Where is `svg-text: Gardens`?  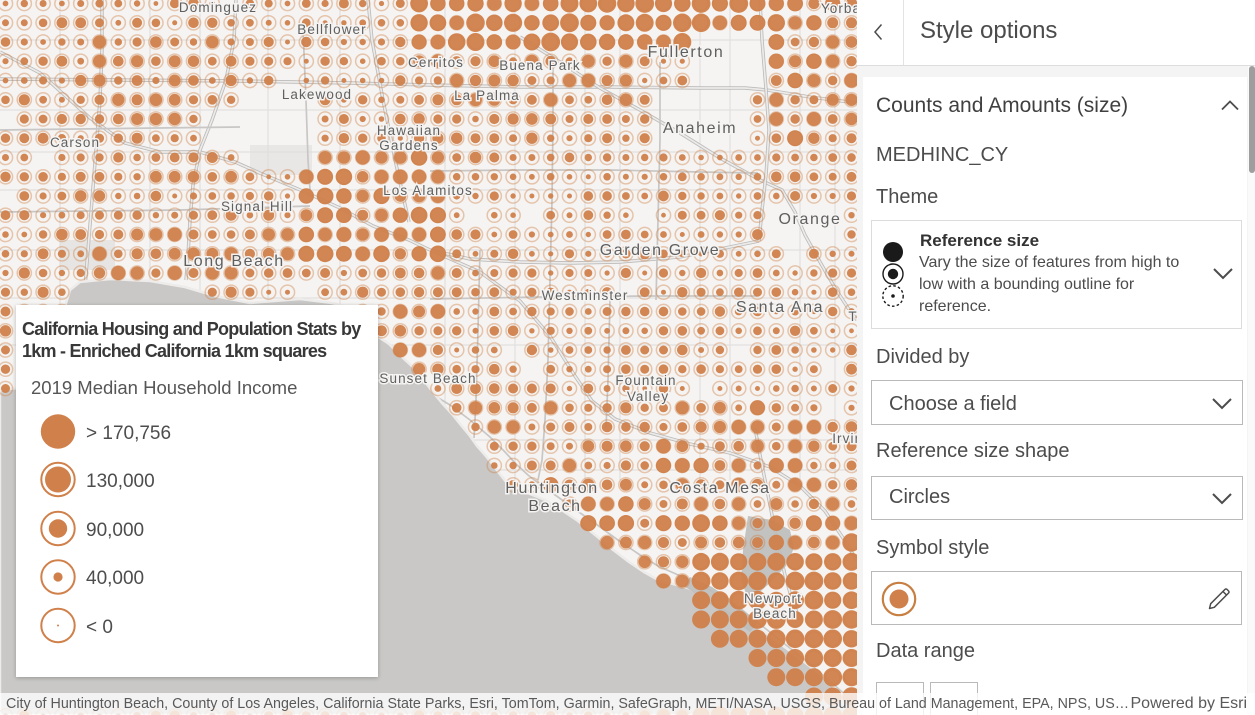
svg-text: Gardens is located at coordinates (408, 145).